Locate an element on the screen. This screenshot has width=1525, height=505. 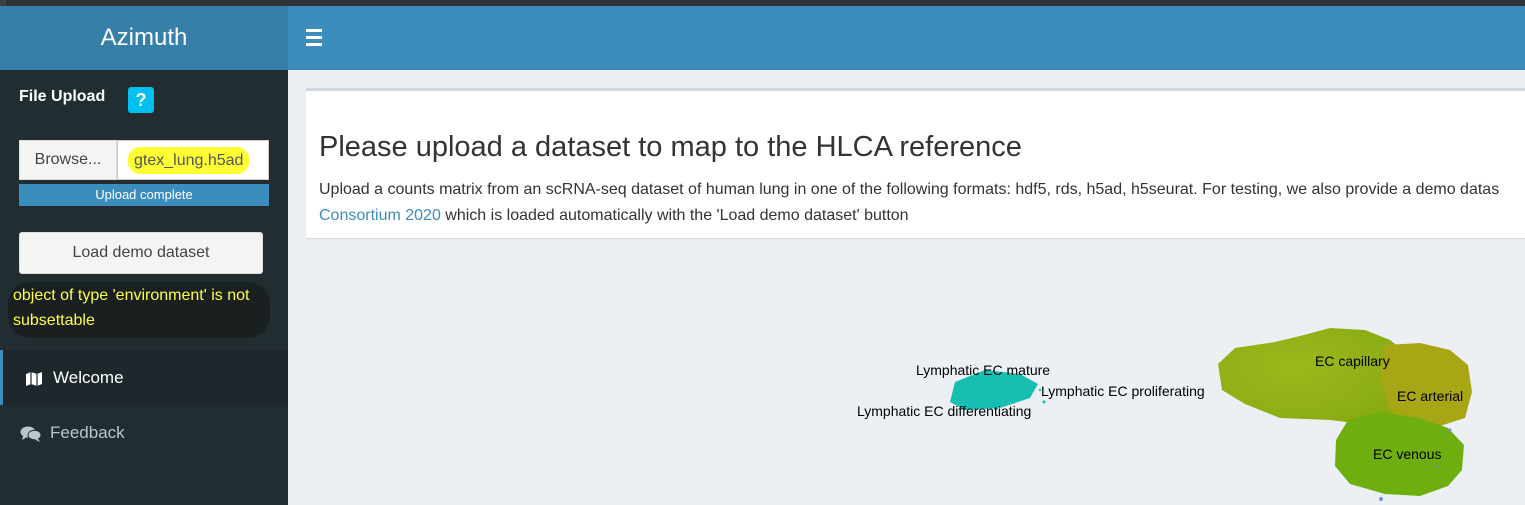
label-ec-capillary: EC capillary is located at coordinates (1352, 361).